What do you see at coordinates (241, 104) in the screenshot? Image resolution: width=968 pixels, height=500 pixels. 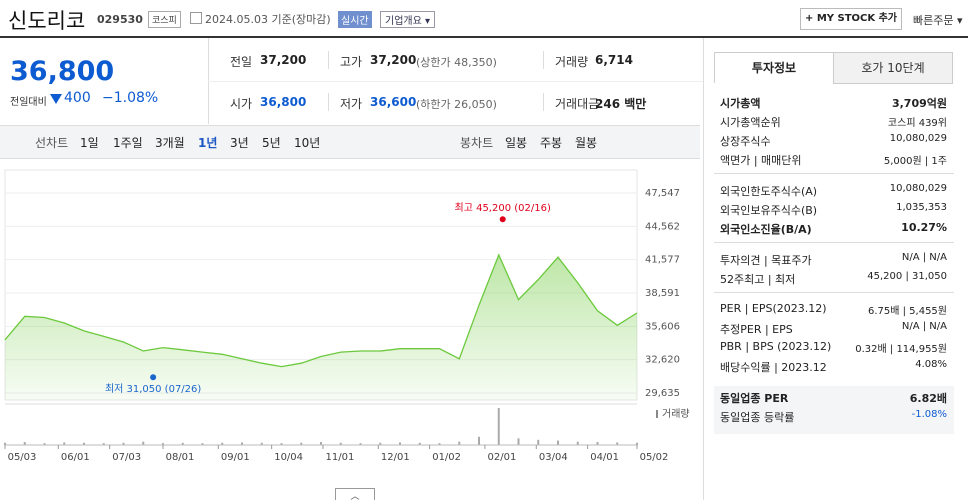 I see `summary-label: 시가` at bounding box center [241, 104].